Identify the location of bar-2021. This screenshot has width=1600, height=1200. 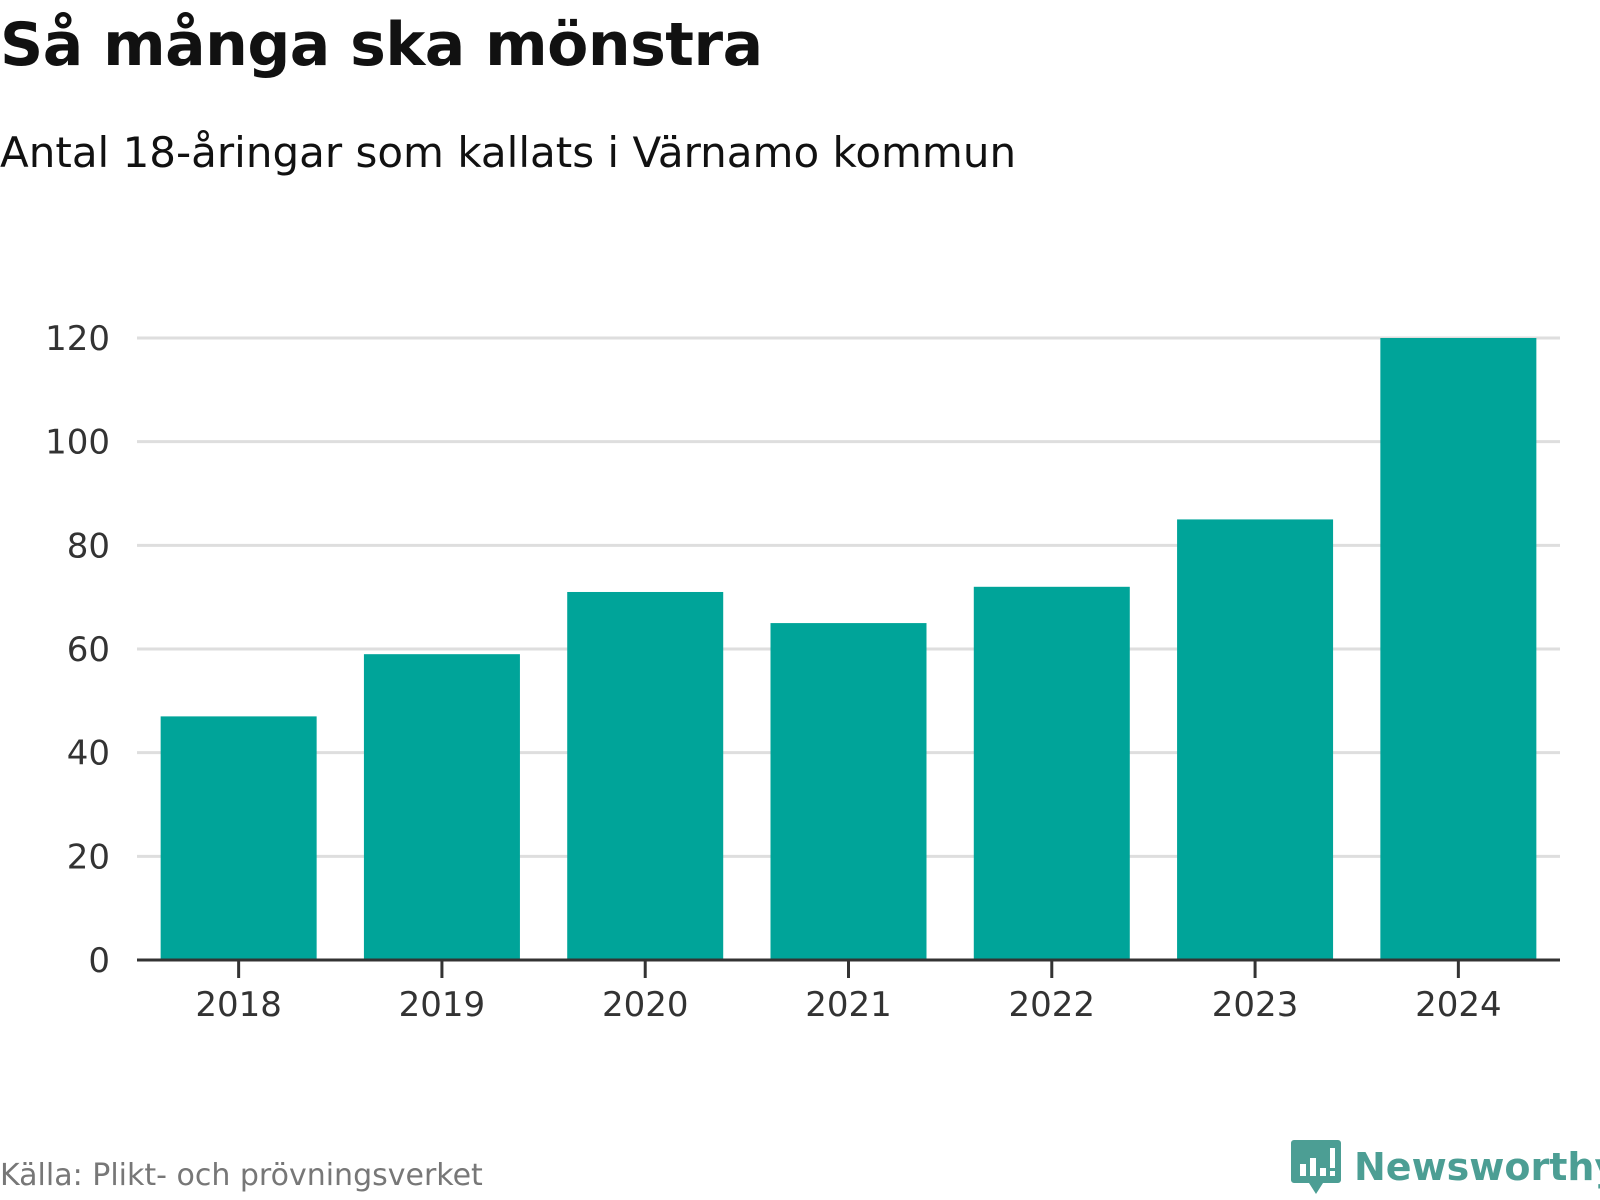
(848, 791).